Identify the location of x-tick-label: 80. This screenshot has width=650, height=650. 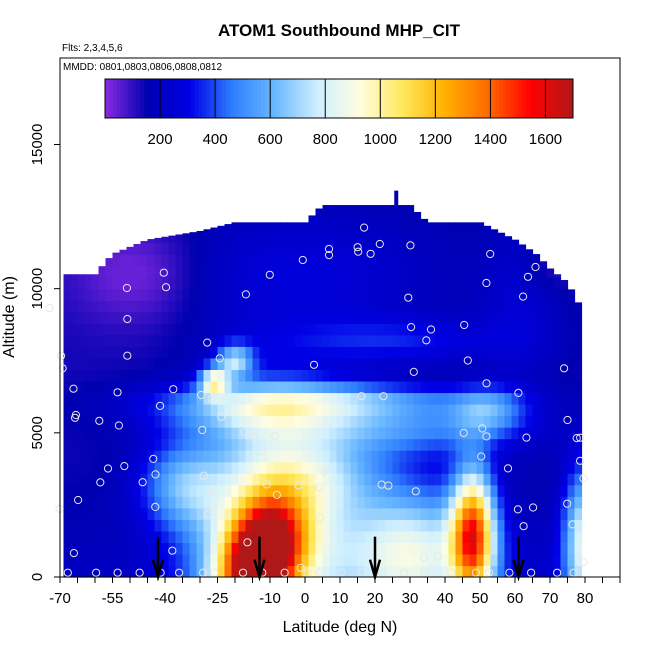
(585, 598).